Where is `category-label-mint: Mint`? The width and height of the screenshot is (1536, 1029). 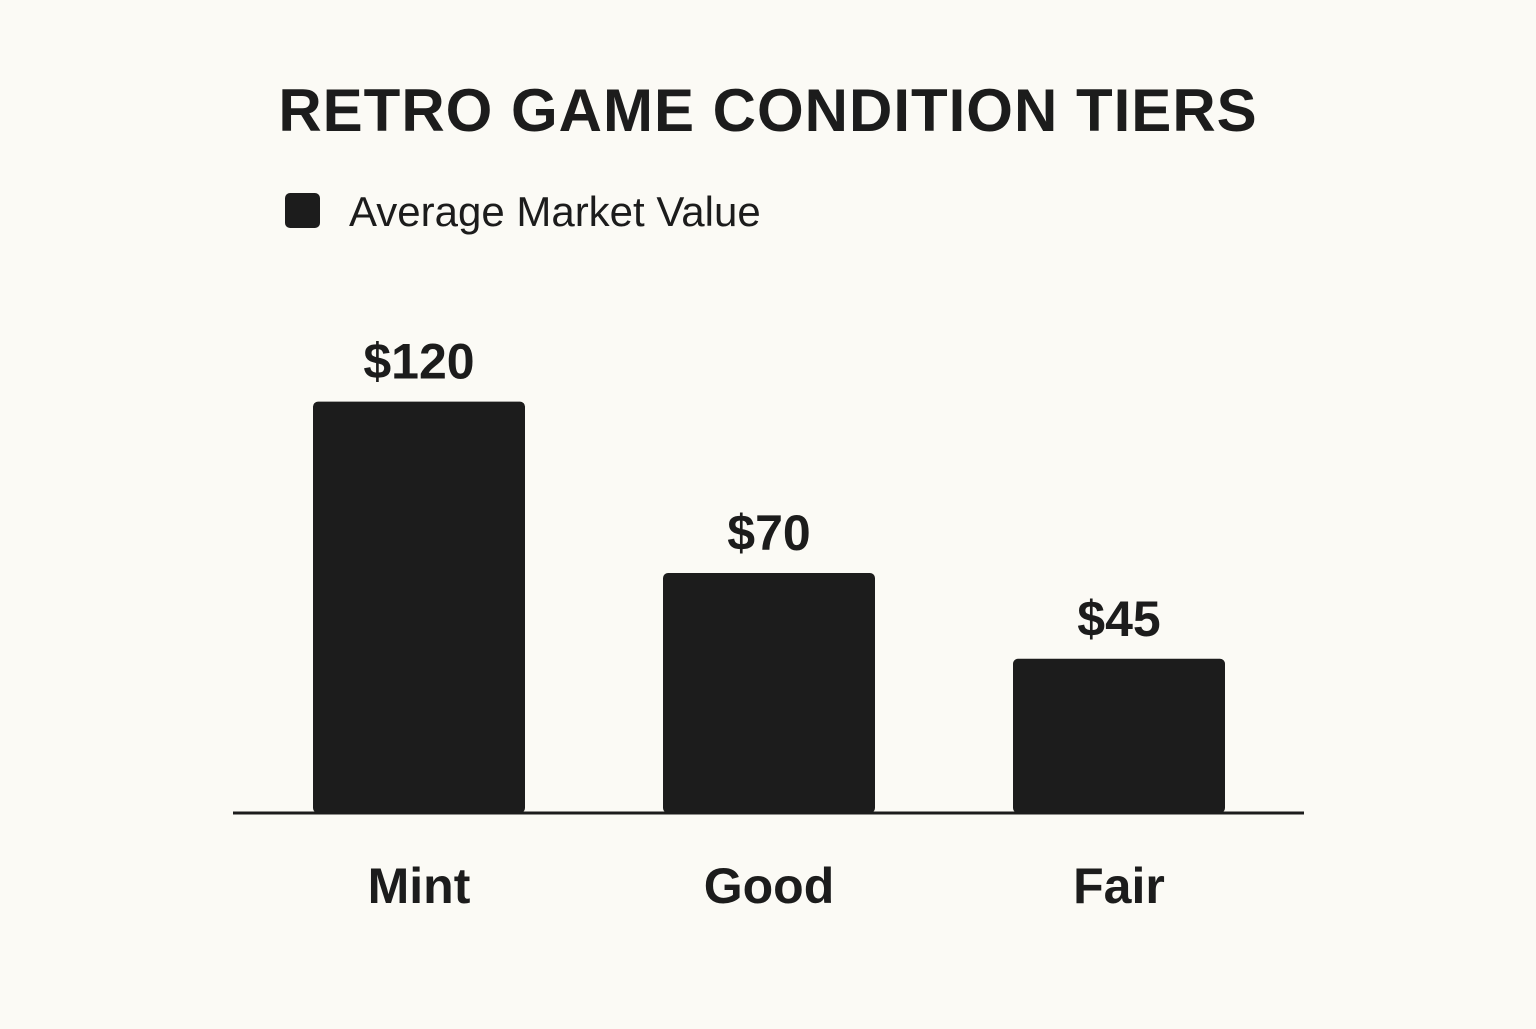
category-label-mint: Mint is located at coordinates (419, 886).